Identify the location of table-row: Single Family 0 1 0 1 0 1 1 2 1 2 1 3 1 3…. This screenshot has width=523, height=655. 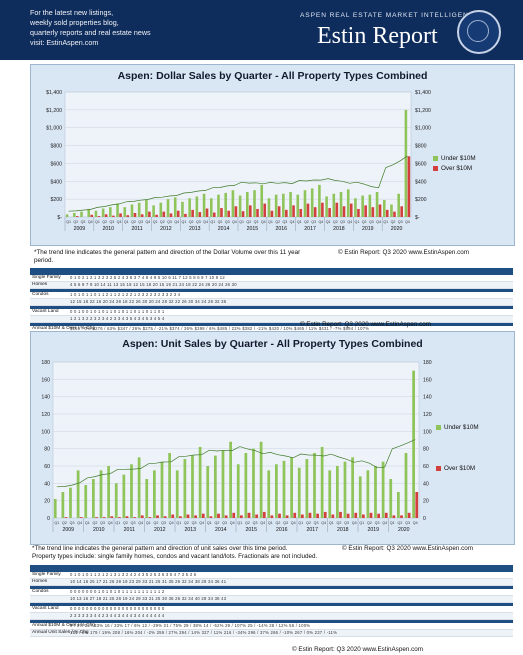
(271, 575).